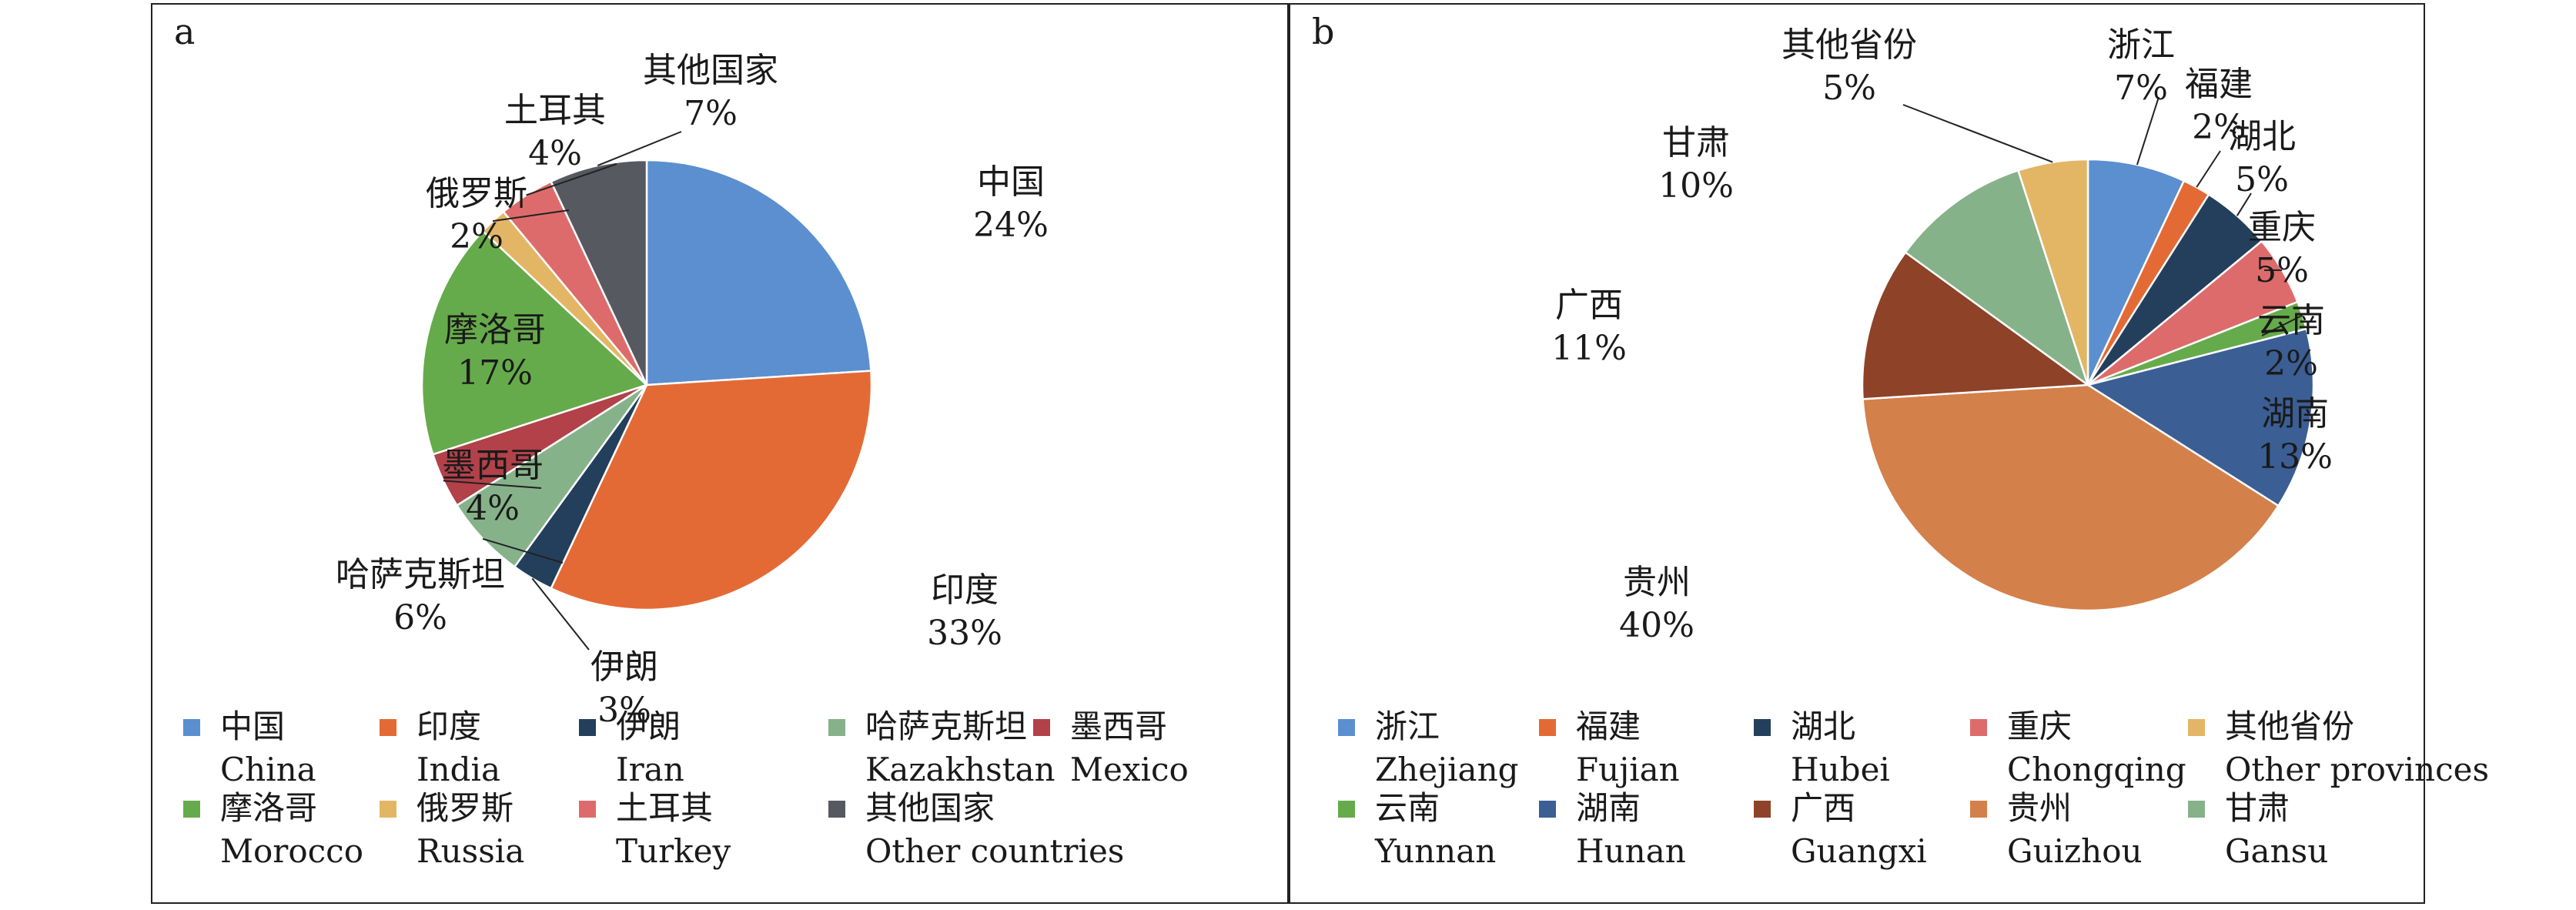 The height and width of the screenshot is (910, 2576). What do you see at coordinates (650, 769) in the screenshot?
I see `legend-label-en-iran: Iran` at bounding box center [650, 769].